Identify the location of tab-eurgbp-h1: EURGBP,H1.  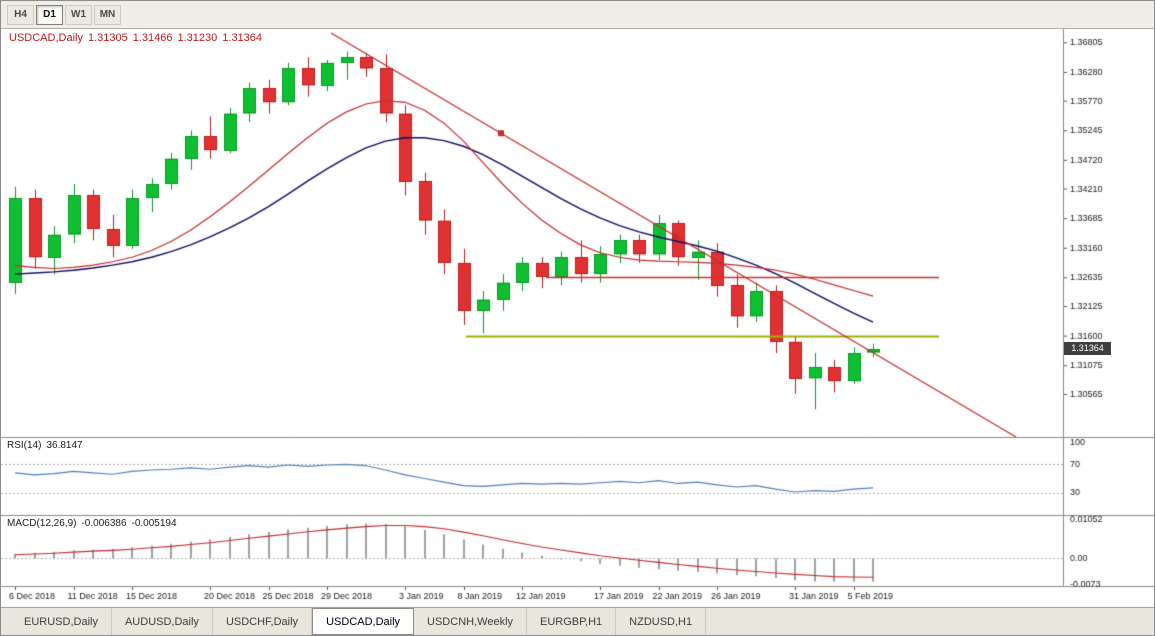
(572, 621).